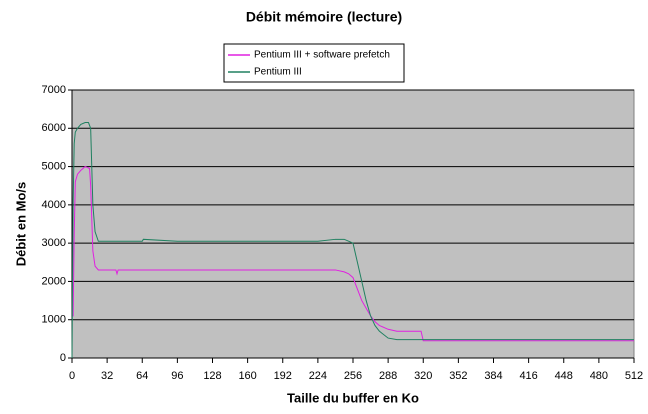 The height and width of the screenshot is (414, 648). Describe the element at coordinates (177, 376) in the screenshot. I see `x-tick-label: 96` at that location.